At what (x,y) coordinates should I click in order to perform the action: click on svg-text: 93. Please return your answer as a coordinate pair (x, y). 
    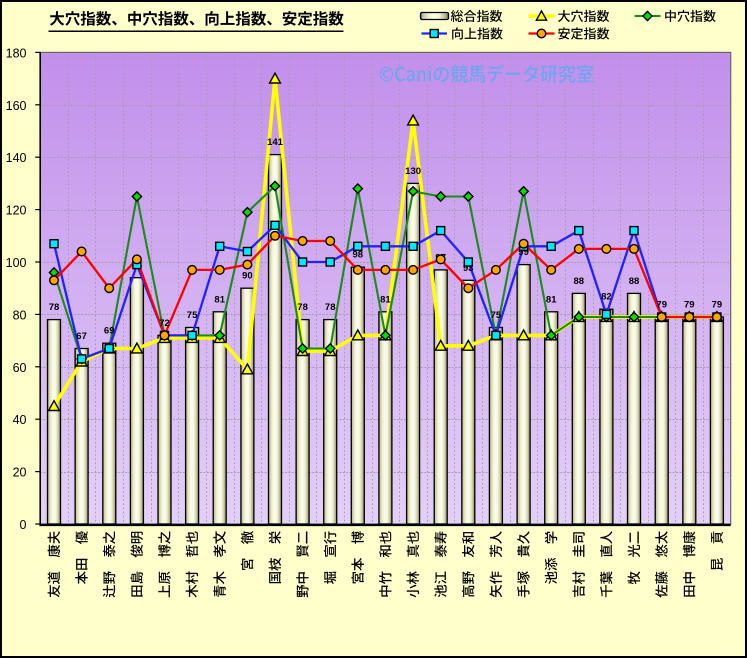
    Looking at the image, I should click on (468, 268).